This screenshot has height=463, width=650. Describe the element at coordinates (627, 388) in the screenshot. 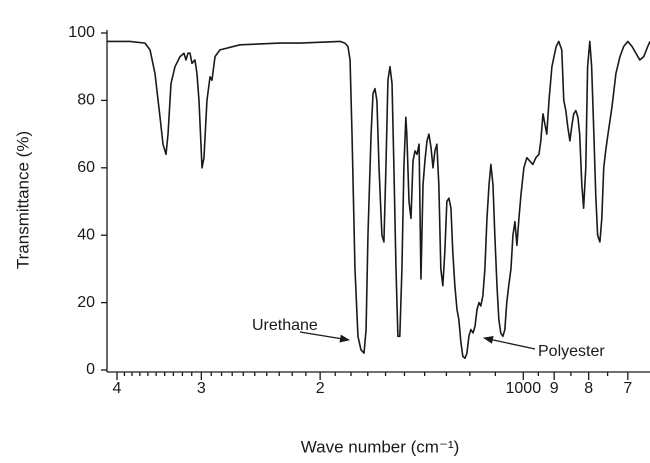

I see `x-tick-label: 7` at that location.